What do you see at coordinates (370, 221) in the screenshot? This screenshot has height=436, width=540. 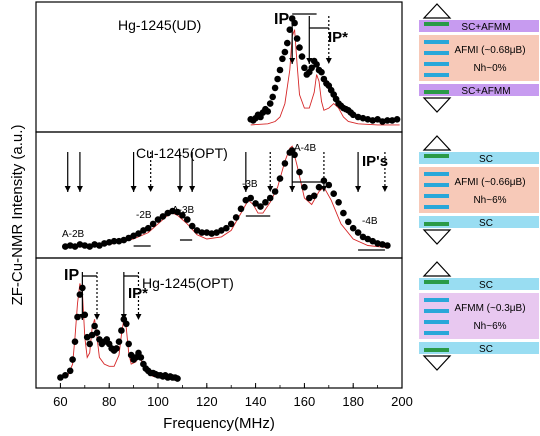 I see `annotation-4b: -4B` at bounding box center [370, 221].